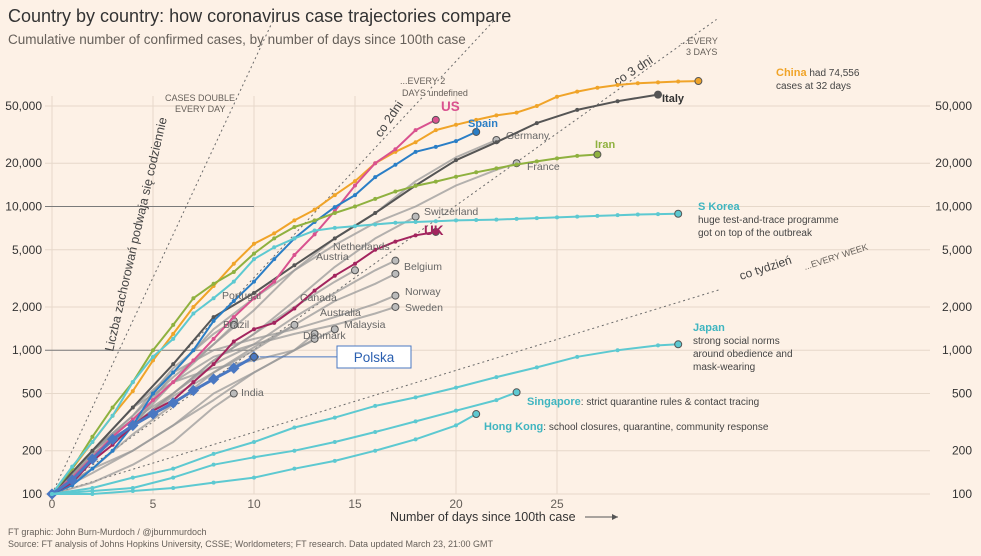 This screenshot has width=981, height=556. What do you see at coordinates (962, 394) in the screenshot?
I see `y-tick-label-right: 500` at bounding box center [962, 394].